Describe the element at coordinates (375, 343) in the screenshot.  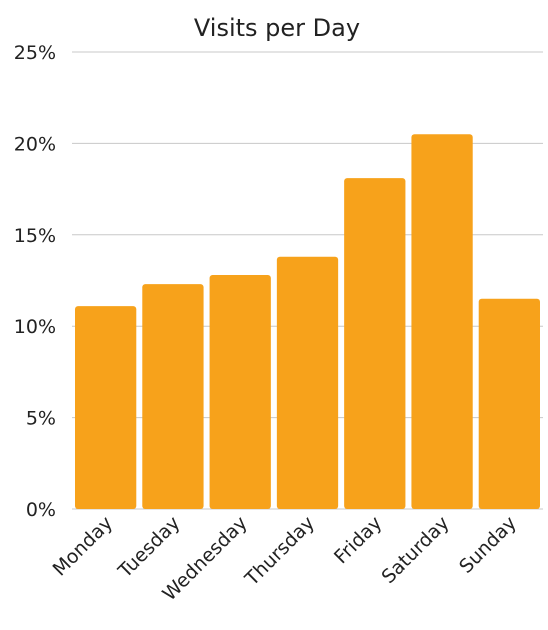
I see `bar-friday` at that location.